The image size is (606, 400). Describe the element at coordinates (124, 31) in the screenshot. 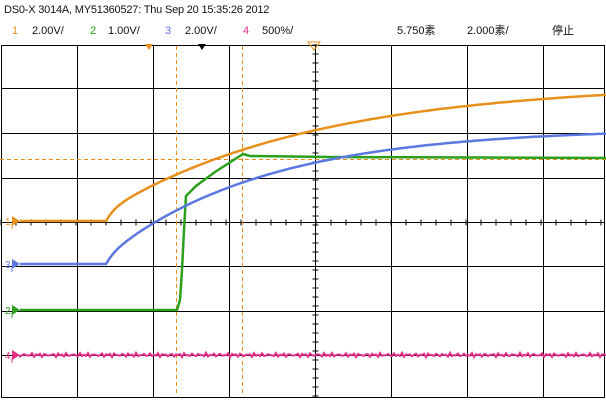

I see `ch2-scale: 1.00V/` at that location.